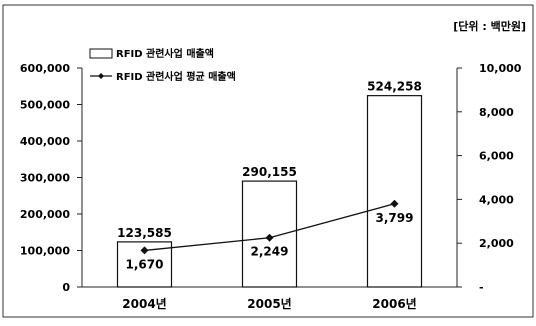 The width and height of the screenshot is (536, 326). I want to click on bar-data-label: 123,585, so click(144, 233).